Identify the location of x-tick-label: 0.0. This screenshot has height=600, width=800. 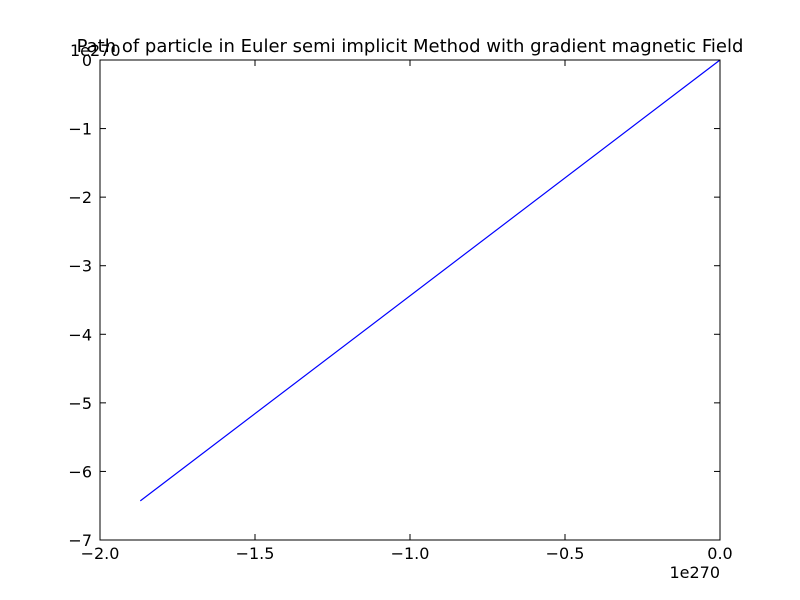
(719, 553).